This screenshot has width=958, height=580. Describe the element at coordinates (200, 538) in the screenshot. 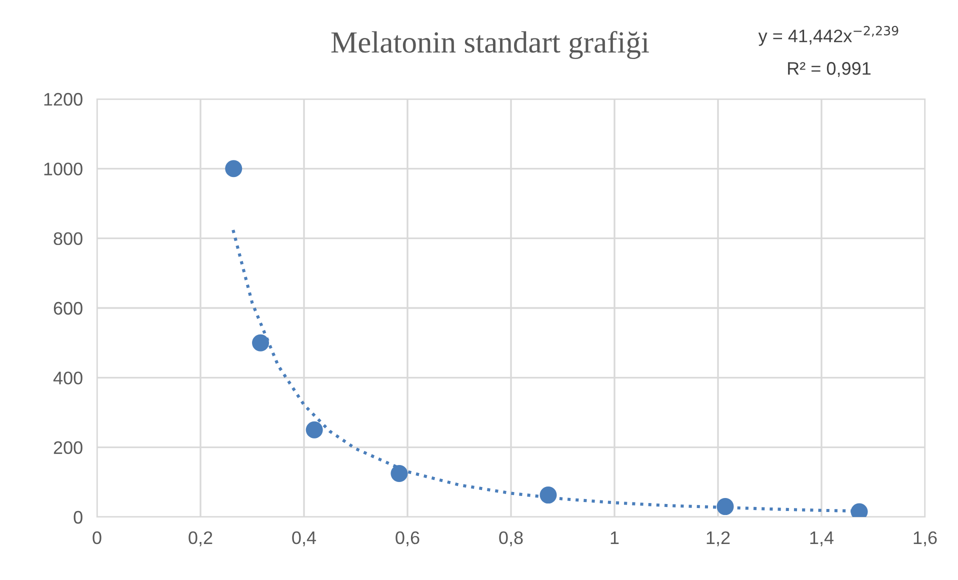

I see `x-tick-label: 0,2` at that location.